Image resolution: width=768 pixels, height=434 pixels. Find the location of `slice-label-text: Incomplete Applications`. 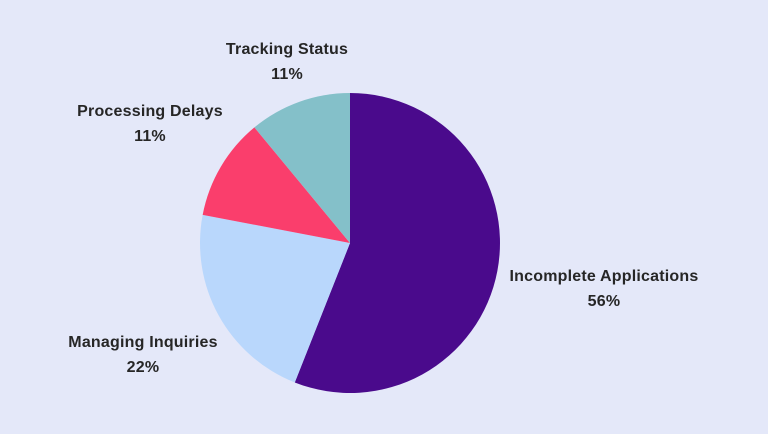

slice-label-text: Incomplete Applications is located at coordinates (604, 276).